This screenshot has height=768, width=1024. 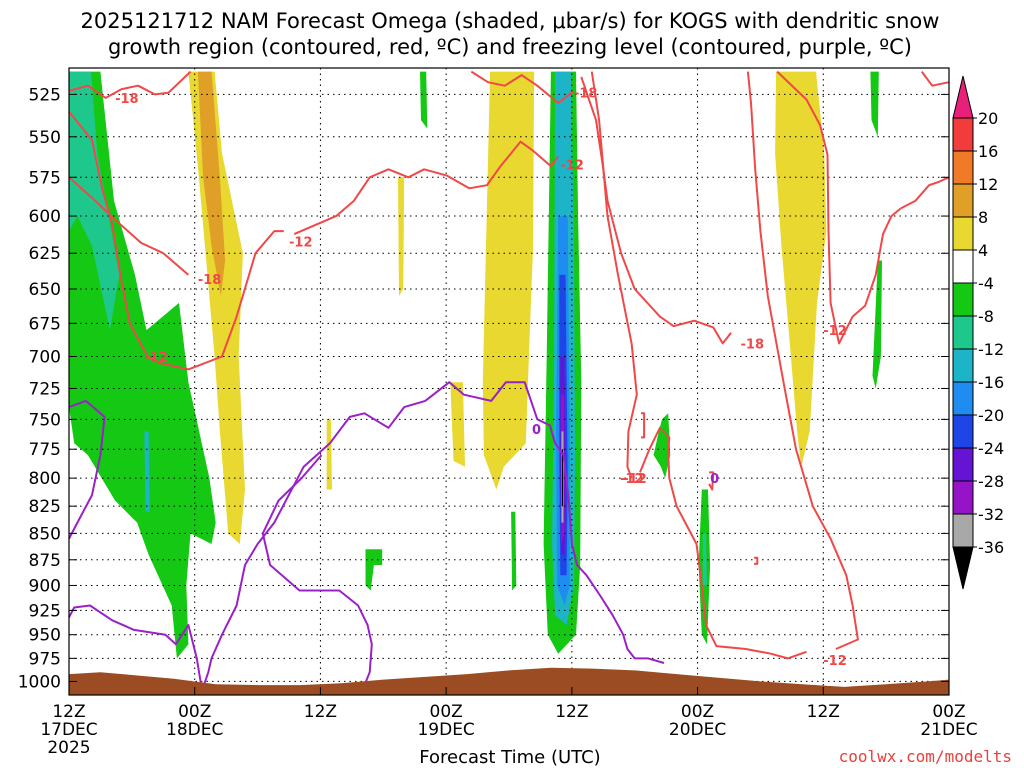 I want to click on x-tick-label-3-0: 00Z, so click(x=446, y=712).